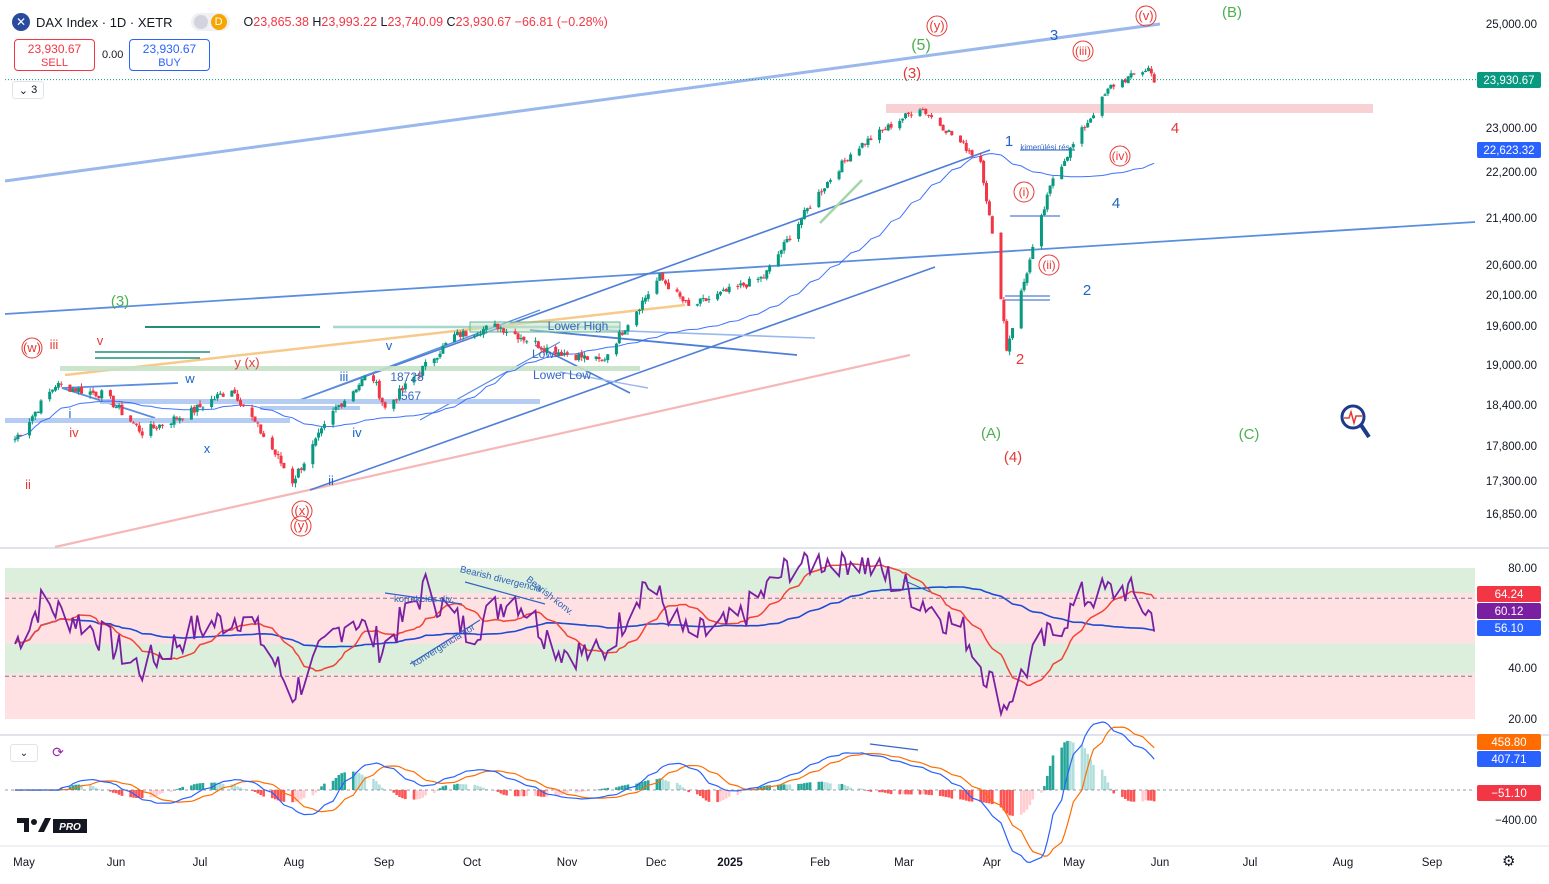 The height and width of the screenshot is (884, 1549). Describe the element at coordinates (730, 863) in the screenshot. I see `time-axis-tick: 2025` at that location.